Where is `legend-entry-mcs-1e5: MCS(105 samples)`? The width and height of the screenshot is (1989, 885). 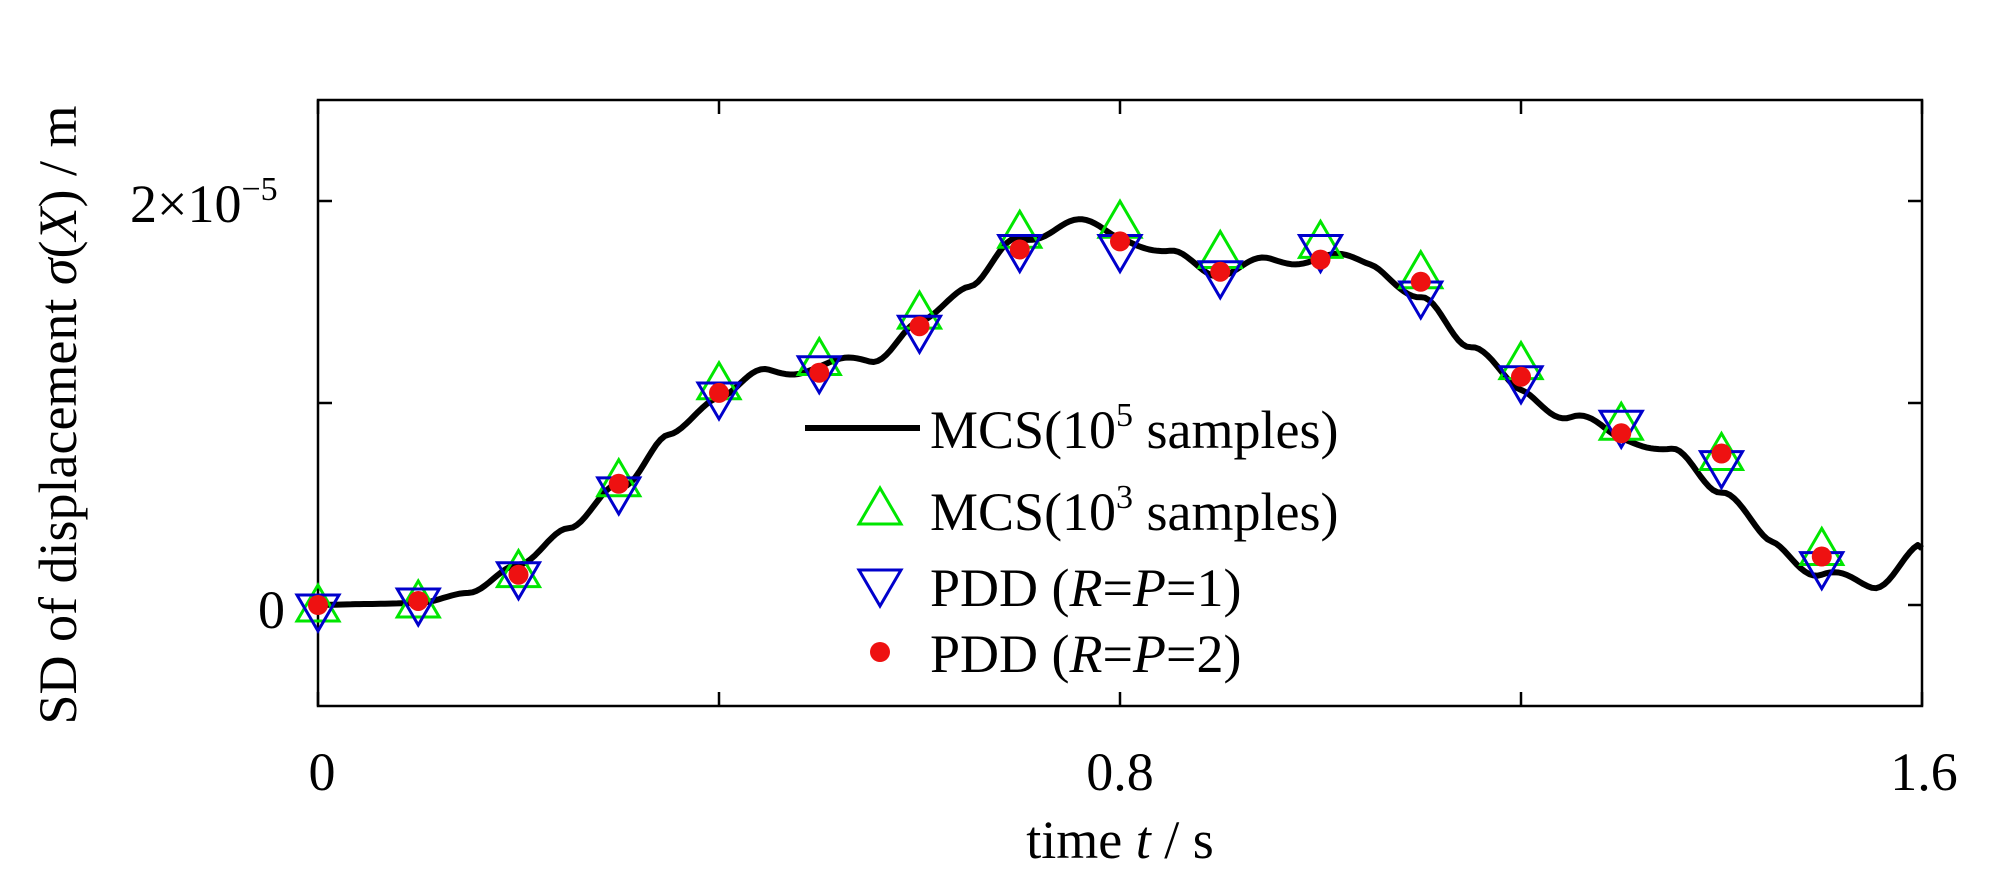
legend-entry-mcs-1e5: MCS(105 samples) is located at coordinates (1072, 428).